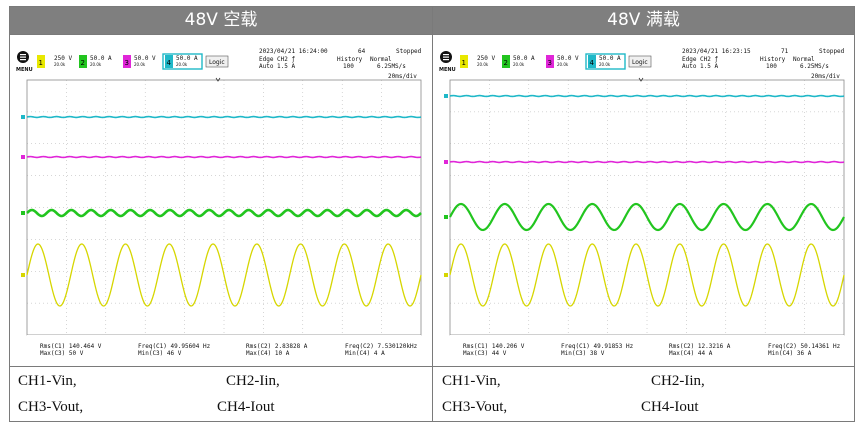 This screenshot has height=428, width=862. What do you see at coordinates (221, 20) in the screenshot?
I see `panel-title-no-load: 48V 空载` at bounding box center [221, 20].